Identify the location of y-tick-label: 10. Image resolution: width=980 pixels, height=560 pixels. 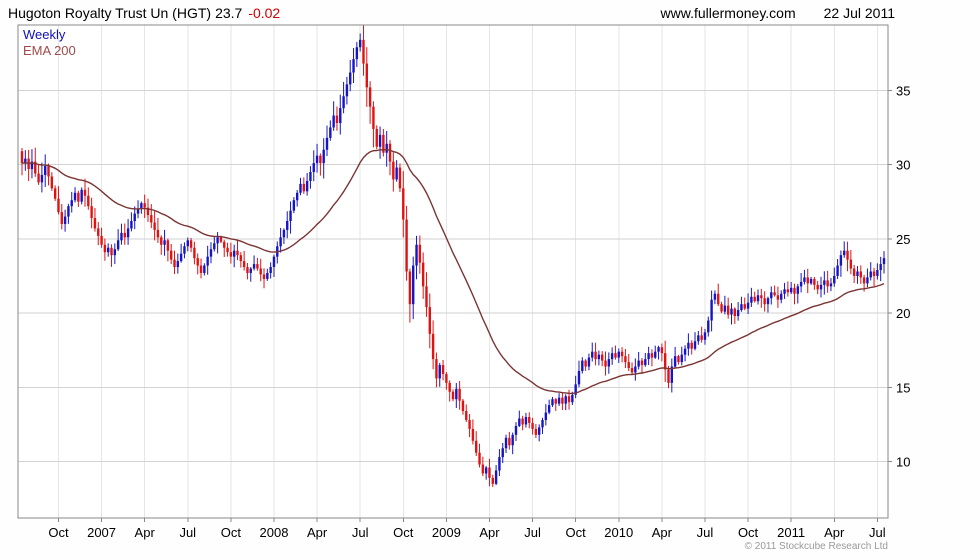
(903, 462).